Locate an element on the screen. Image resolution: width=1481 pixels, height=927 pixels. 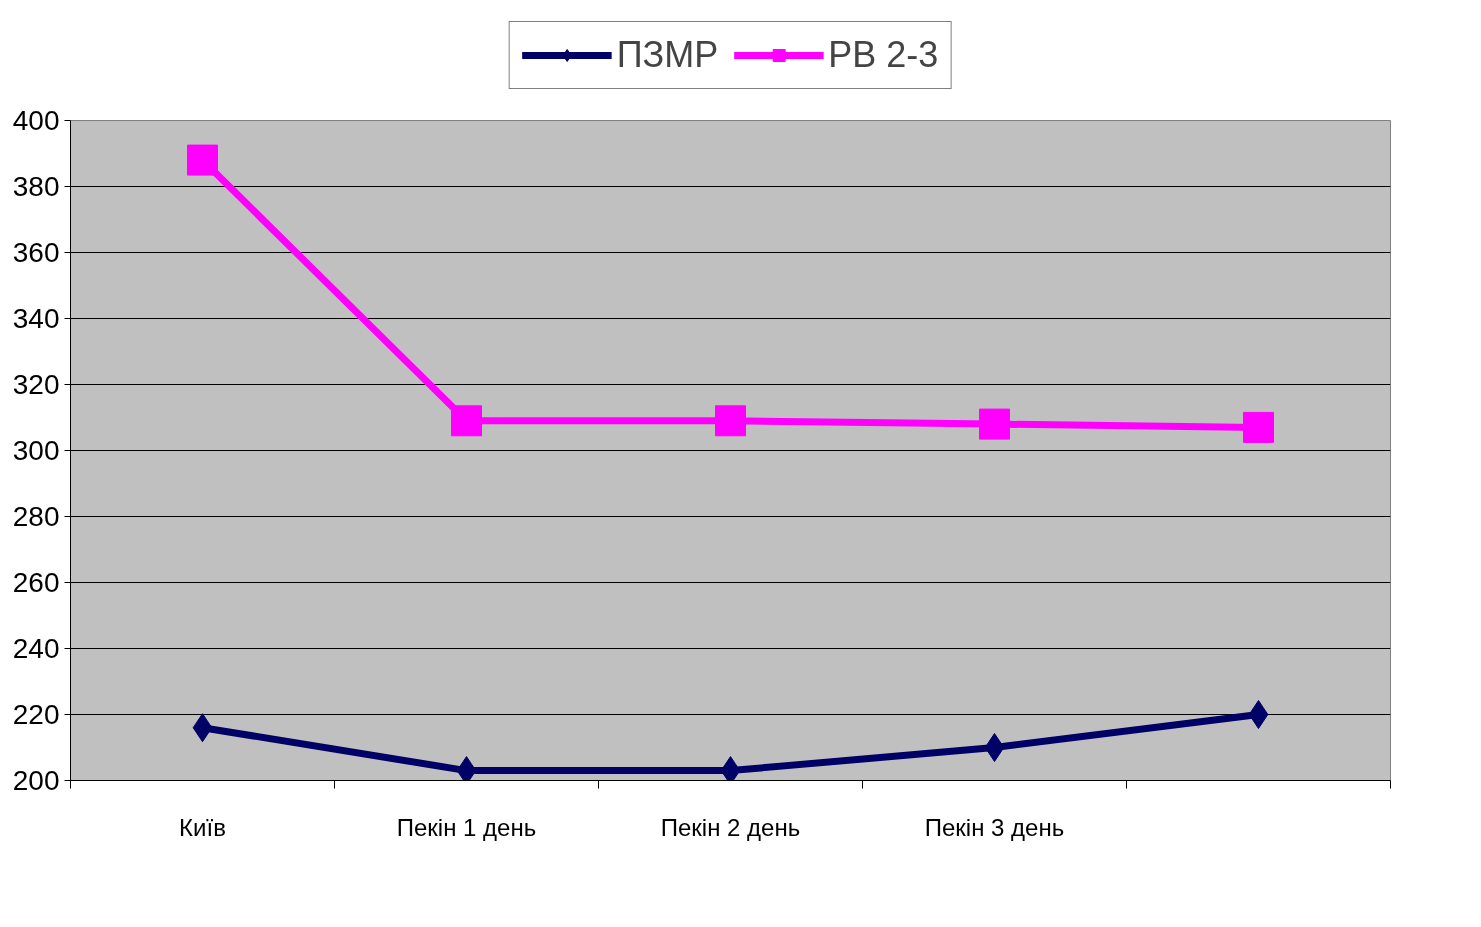
x-tick-label: Пекін 2 день is located at coordinates (730, 827).